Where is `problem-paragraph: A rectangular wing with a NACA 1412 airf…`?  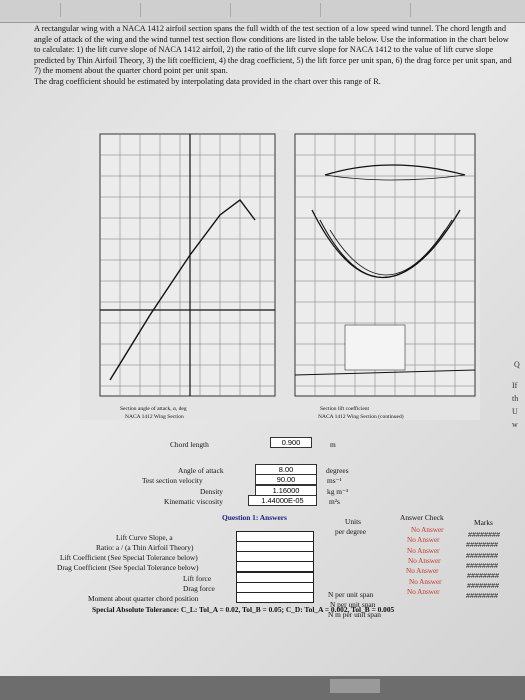 problem-paragraph: A rectangular wing with a NACA 1412 airf… is located at coordinates (273, 50).